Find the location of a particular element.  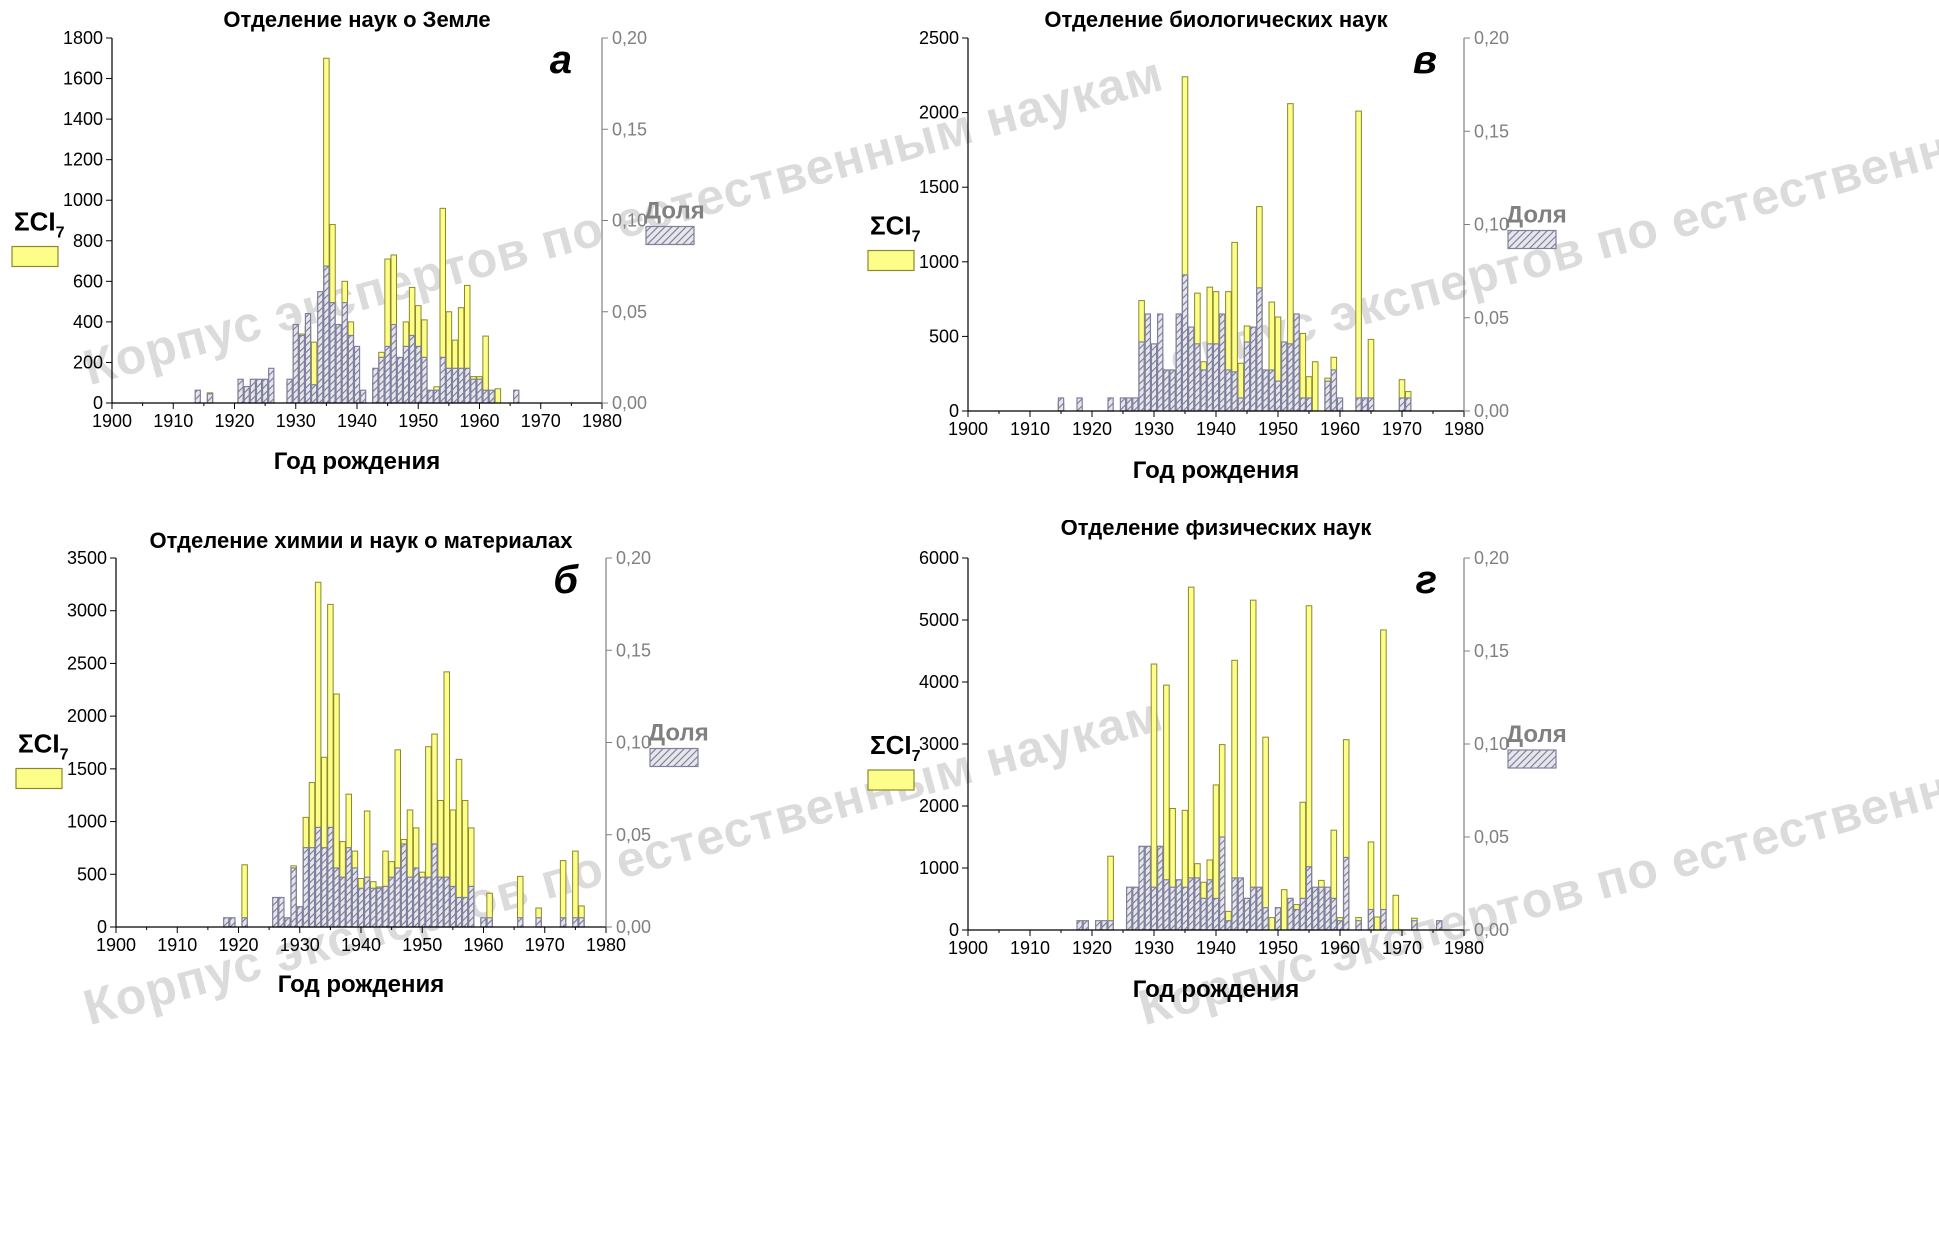

x-tick-label: 1940 is located at coordinates (361, 945).